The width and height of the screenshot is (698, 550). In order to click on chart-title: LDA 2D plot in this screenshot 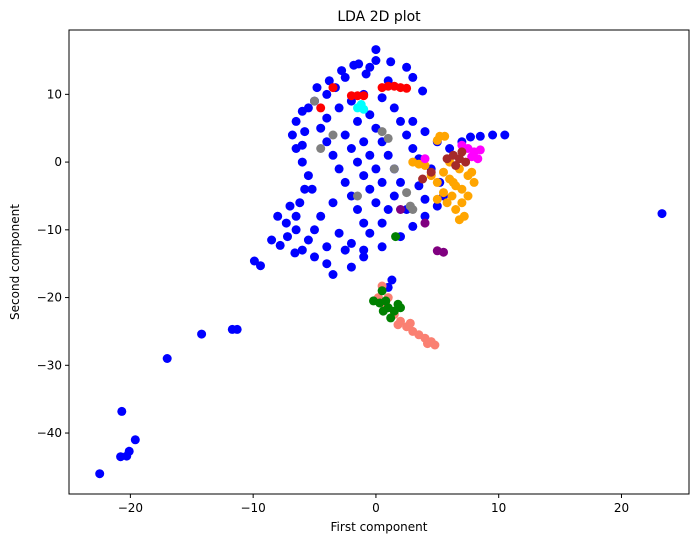, I will do `click(379, 17)`.